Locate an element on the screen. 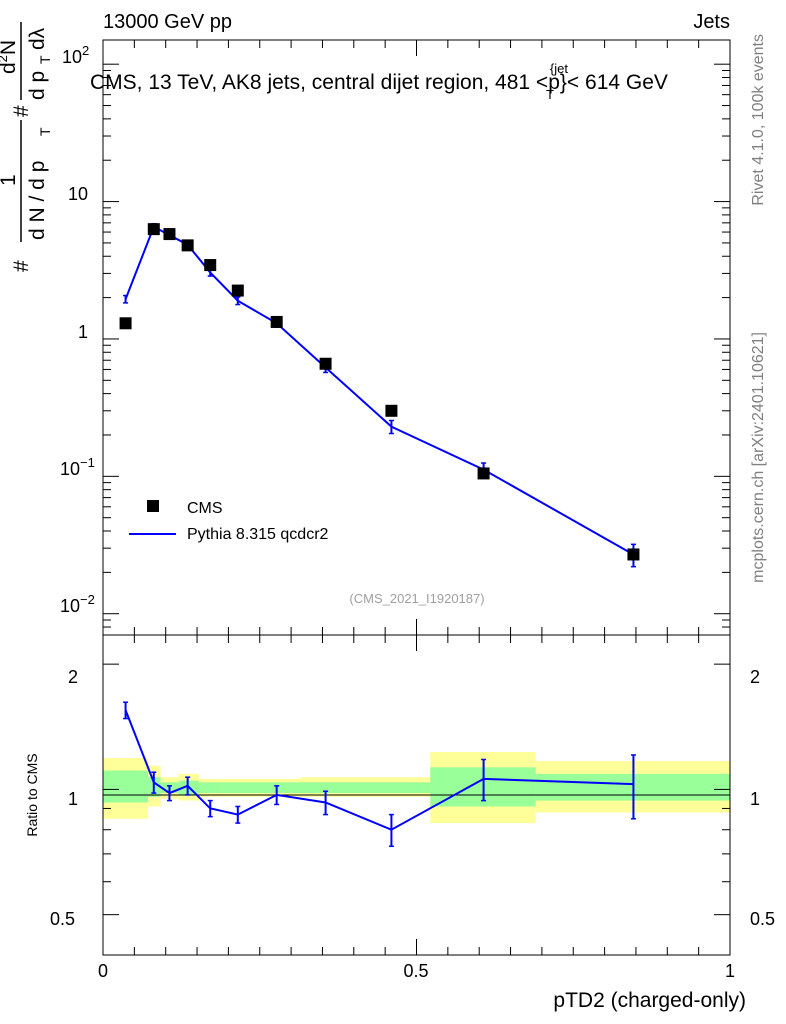 This screenshot has height=1024, width=786. ytick-label-10: 10 is located at coordinates (78, 194).